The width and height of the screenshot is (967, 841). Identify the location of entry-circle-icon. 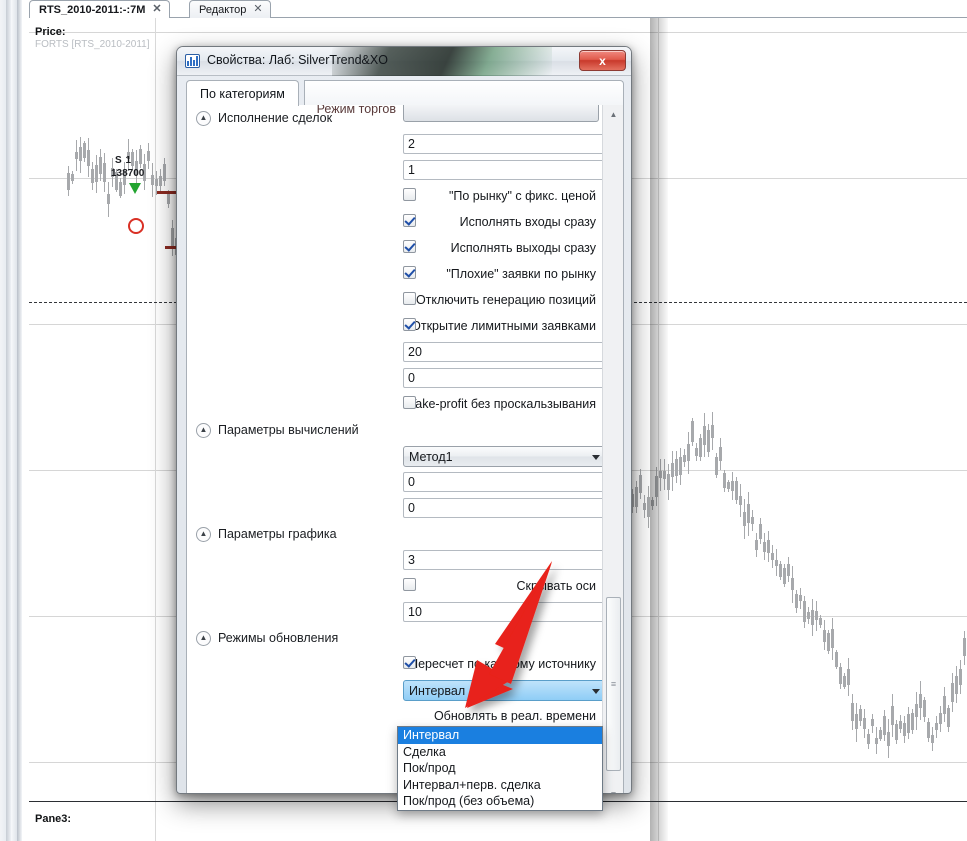
(136, 226).